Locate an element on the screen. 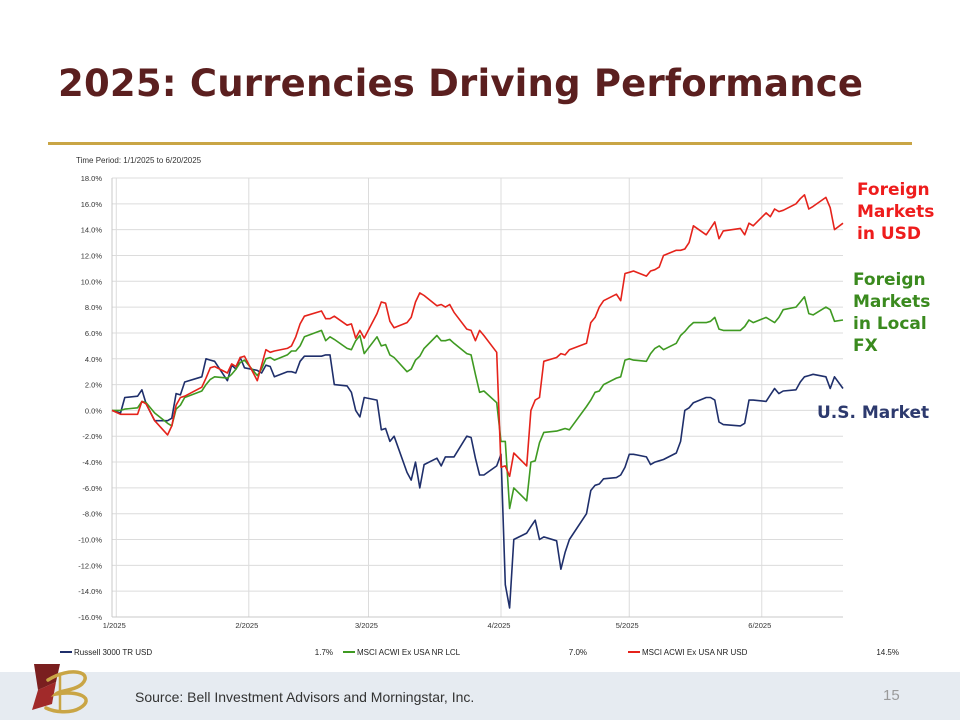 The width and height of the screenshot is (960, 720). x-tick-label: 5/2025 is located at coordinates (627, 625).